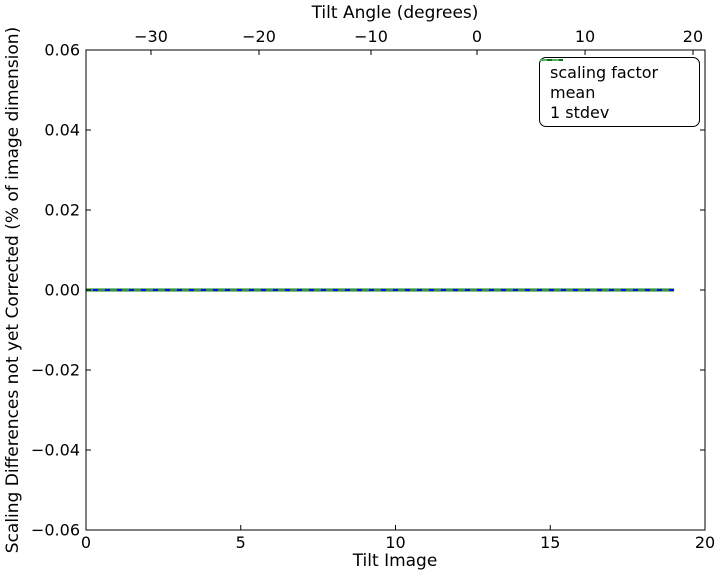 Image resolution: width=725 pixels, height=579 pixels. What do you see at coordinates (62, 130) in the screenshot?
I see `y-tick-label: 0.04` at bounding box center [62, 130].